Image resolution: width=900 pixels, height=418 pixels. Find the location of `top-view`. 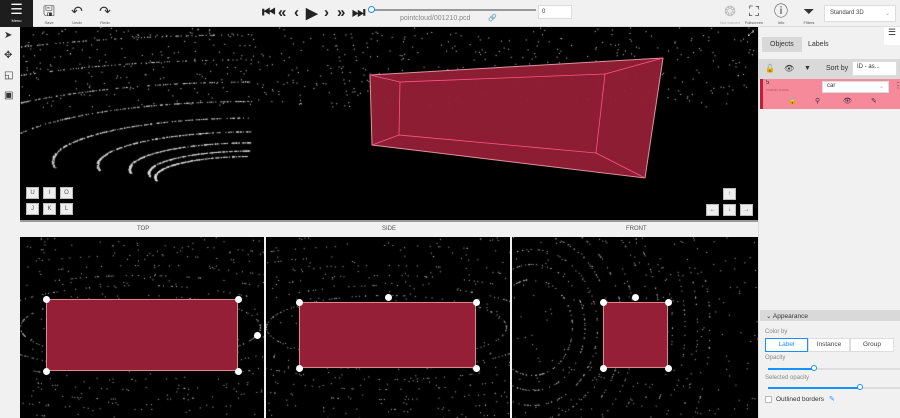

top-view is located at coordinates (142, 327).